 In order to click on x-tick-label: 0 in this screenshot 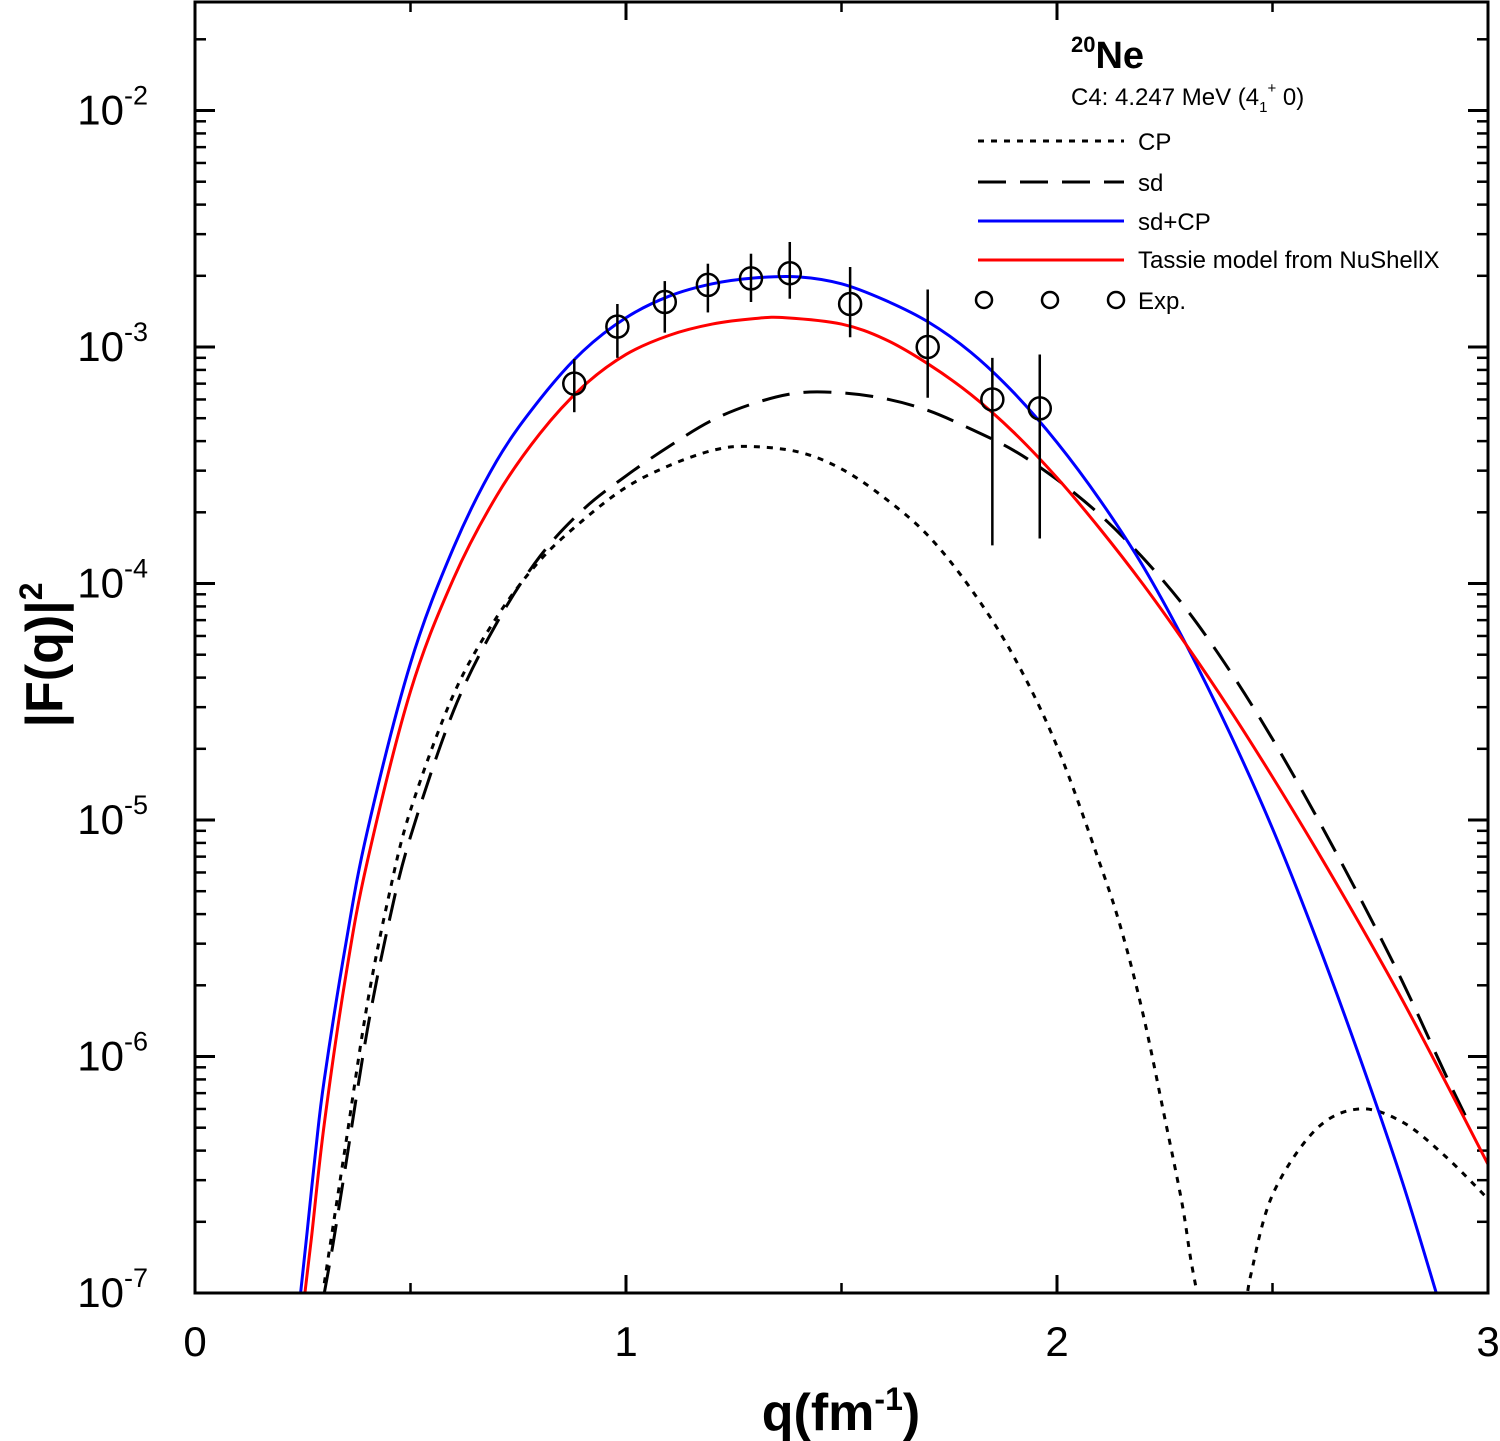, I will do `click(194, 1341)`.